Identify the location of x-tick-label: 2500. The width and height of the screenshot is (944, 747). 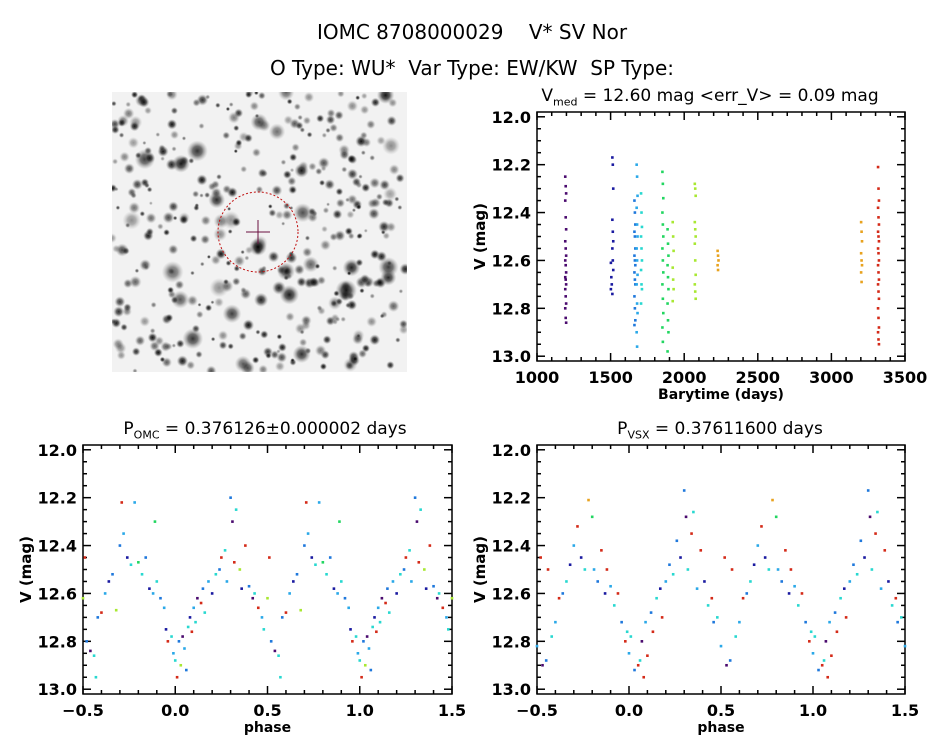
(758, 377).